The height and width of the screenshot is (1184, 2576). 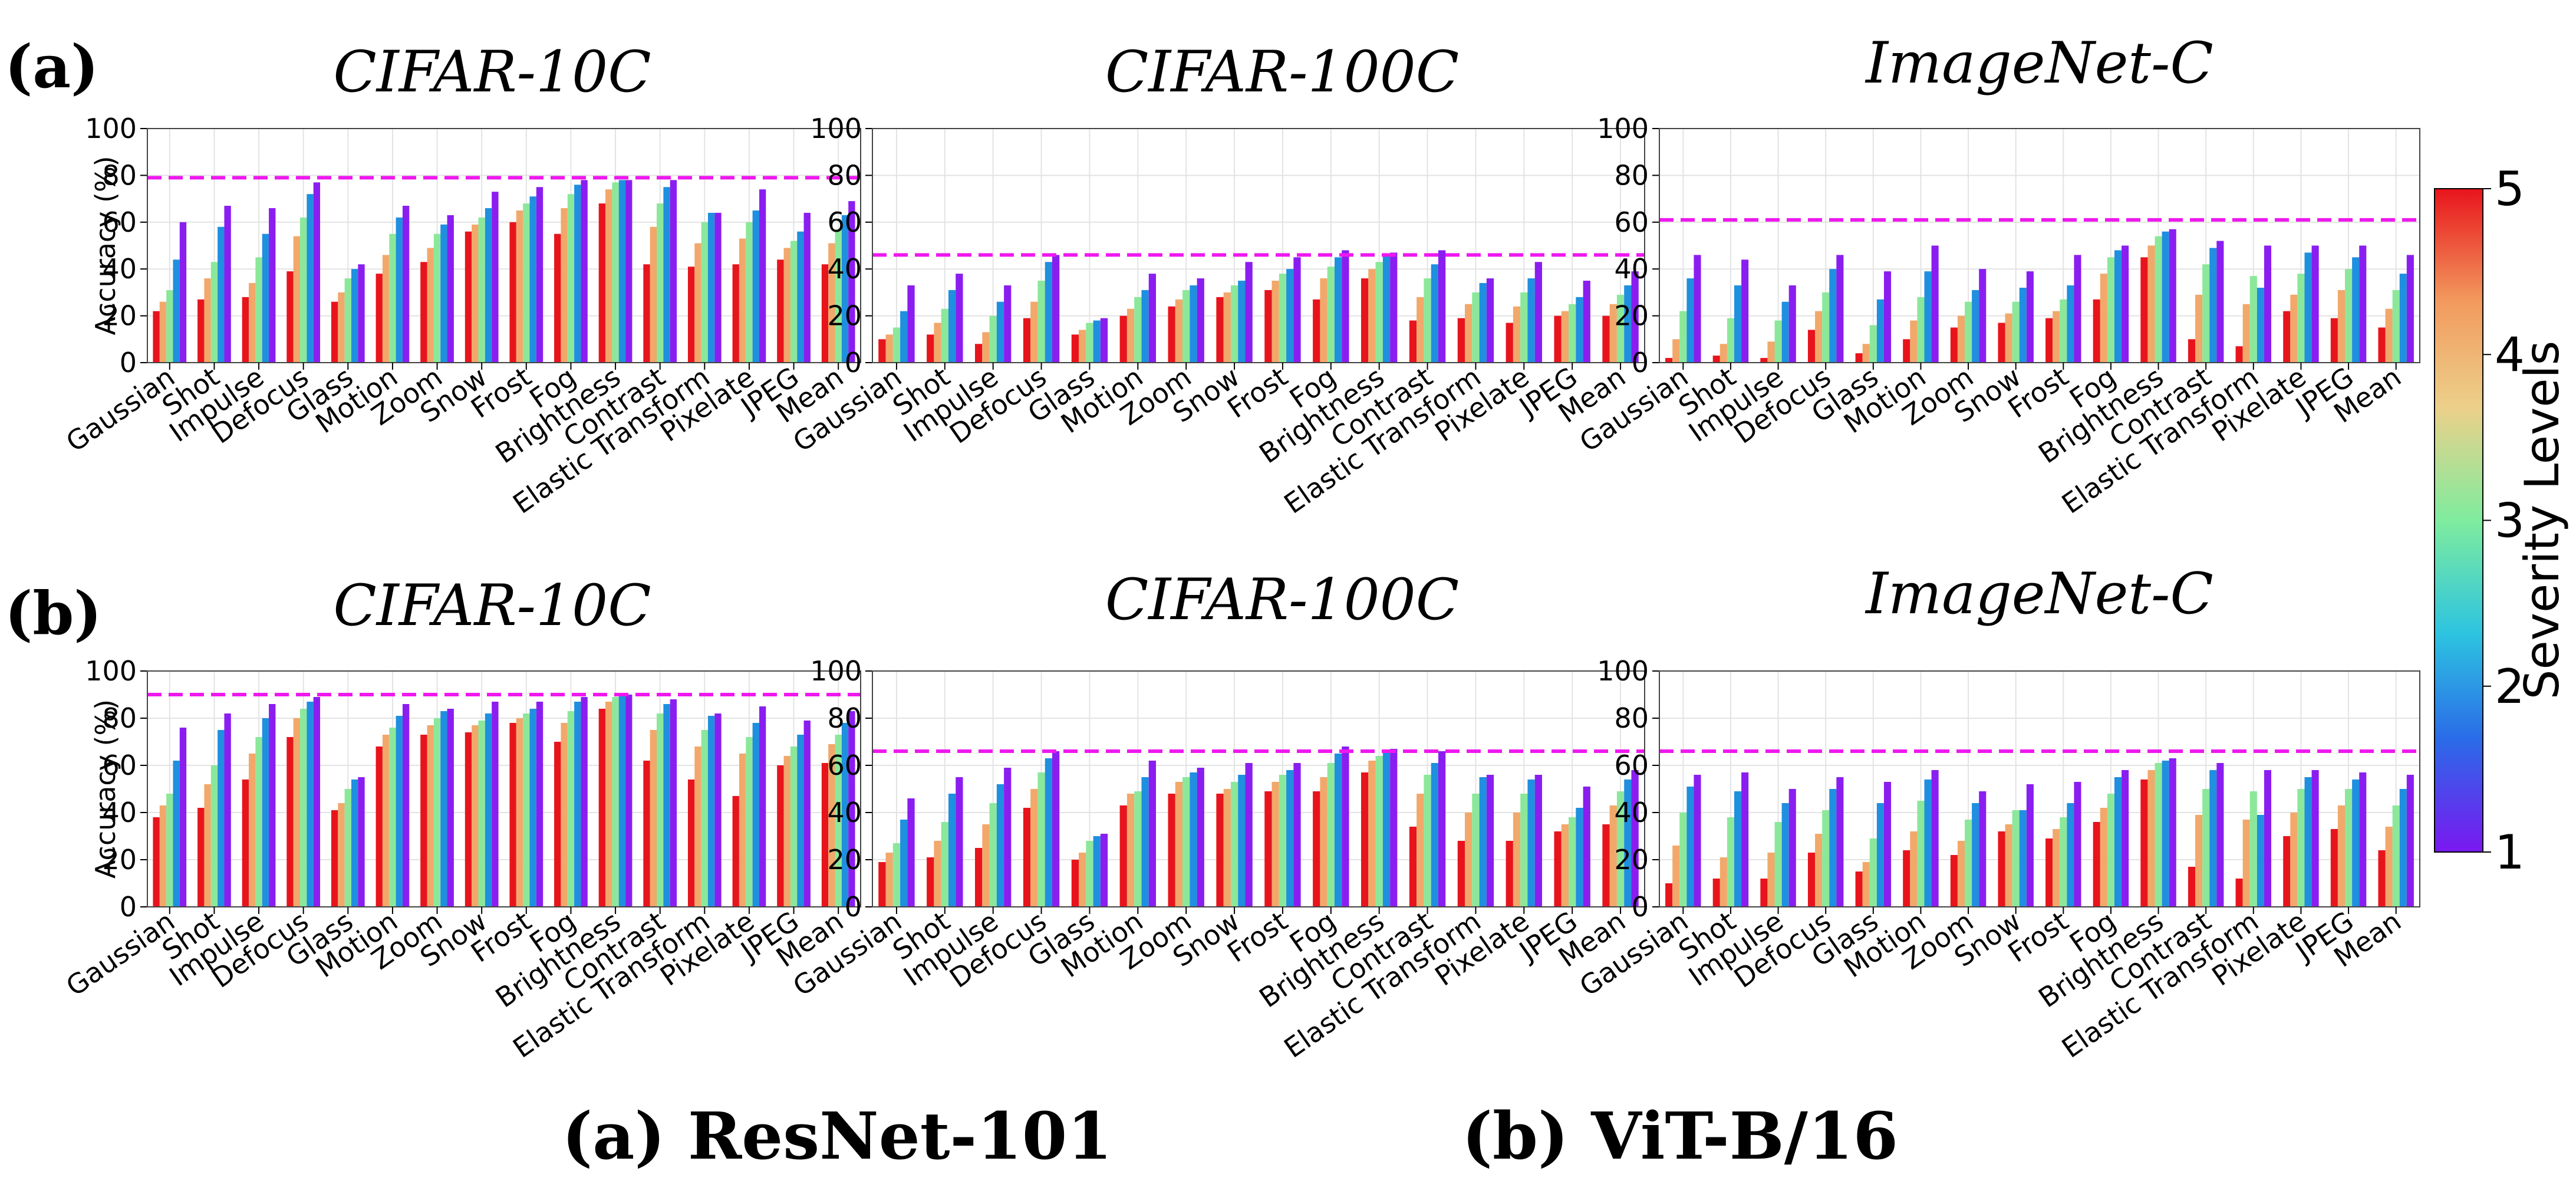 I want to click on plot-frame, so click(x=504, y=789).